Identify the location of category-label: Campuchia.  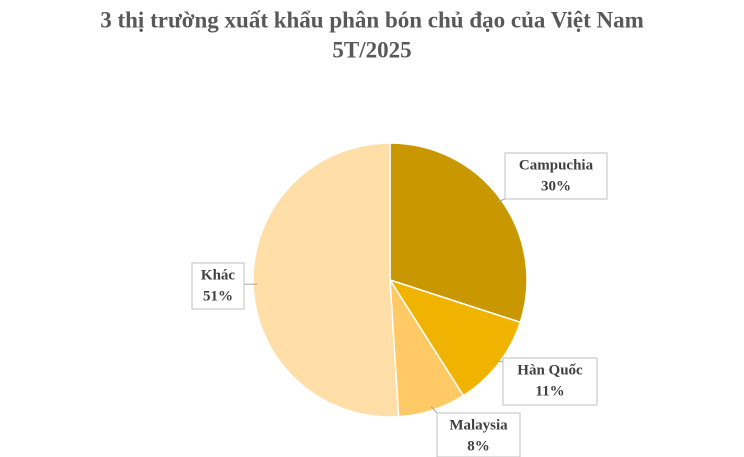
(556, 165).